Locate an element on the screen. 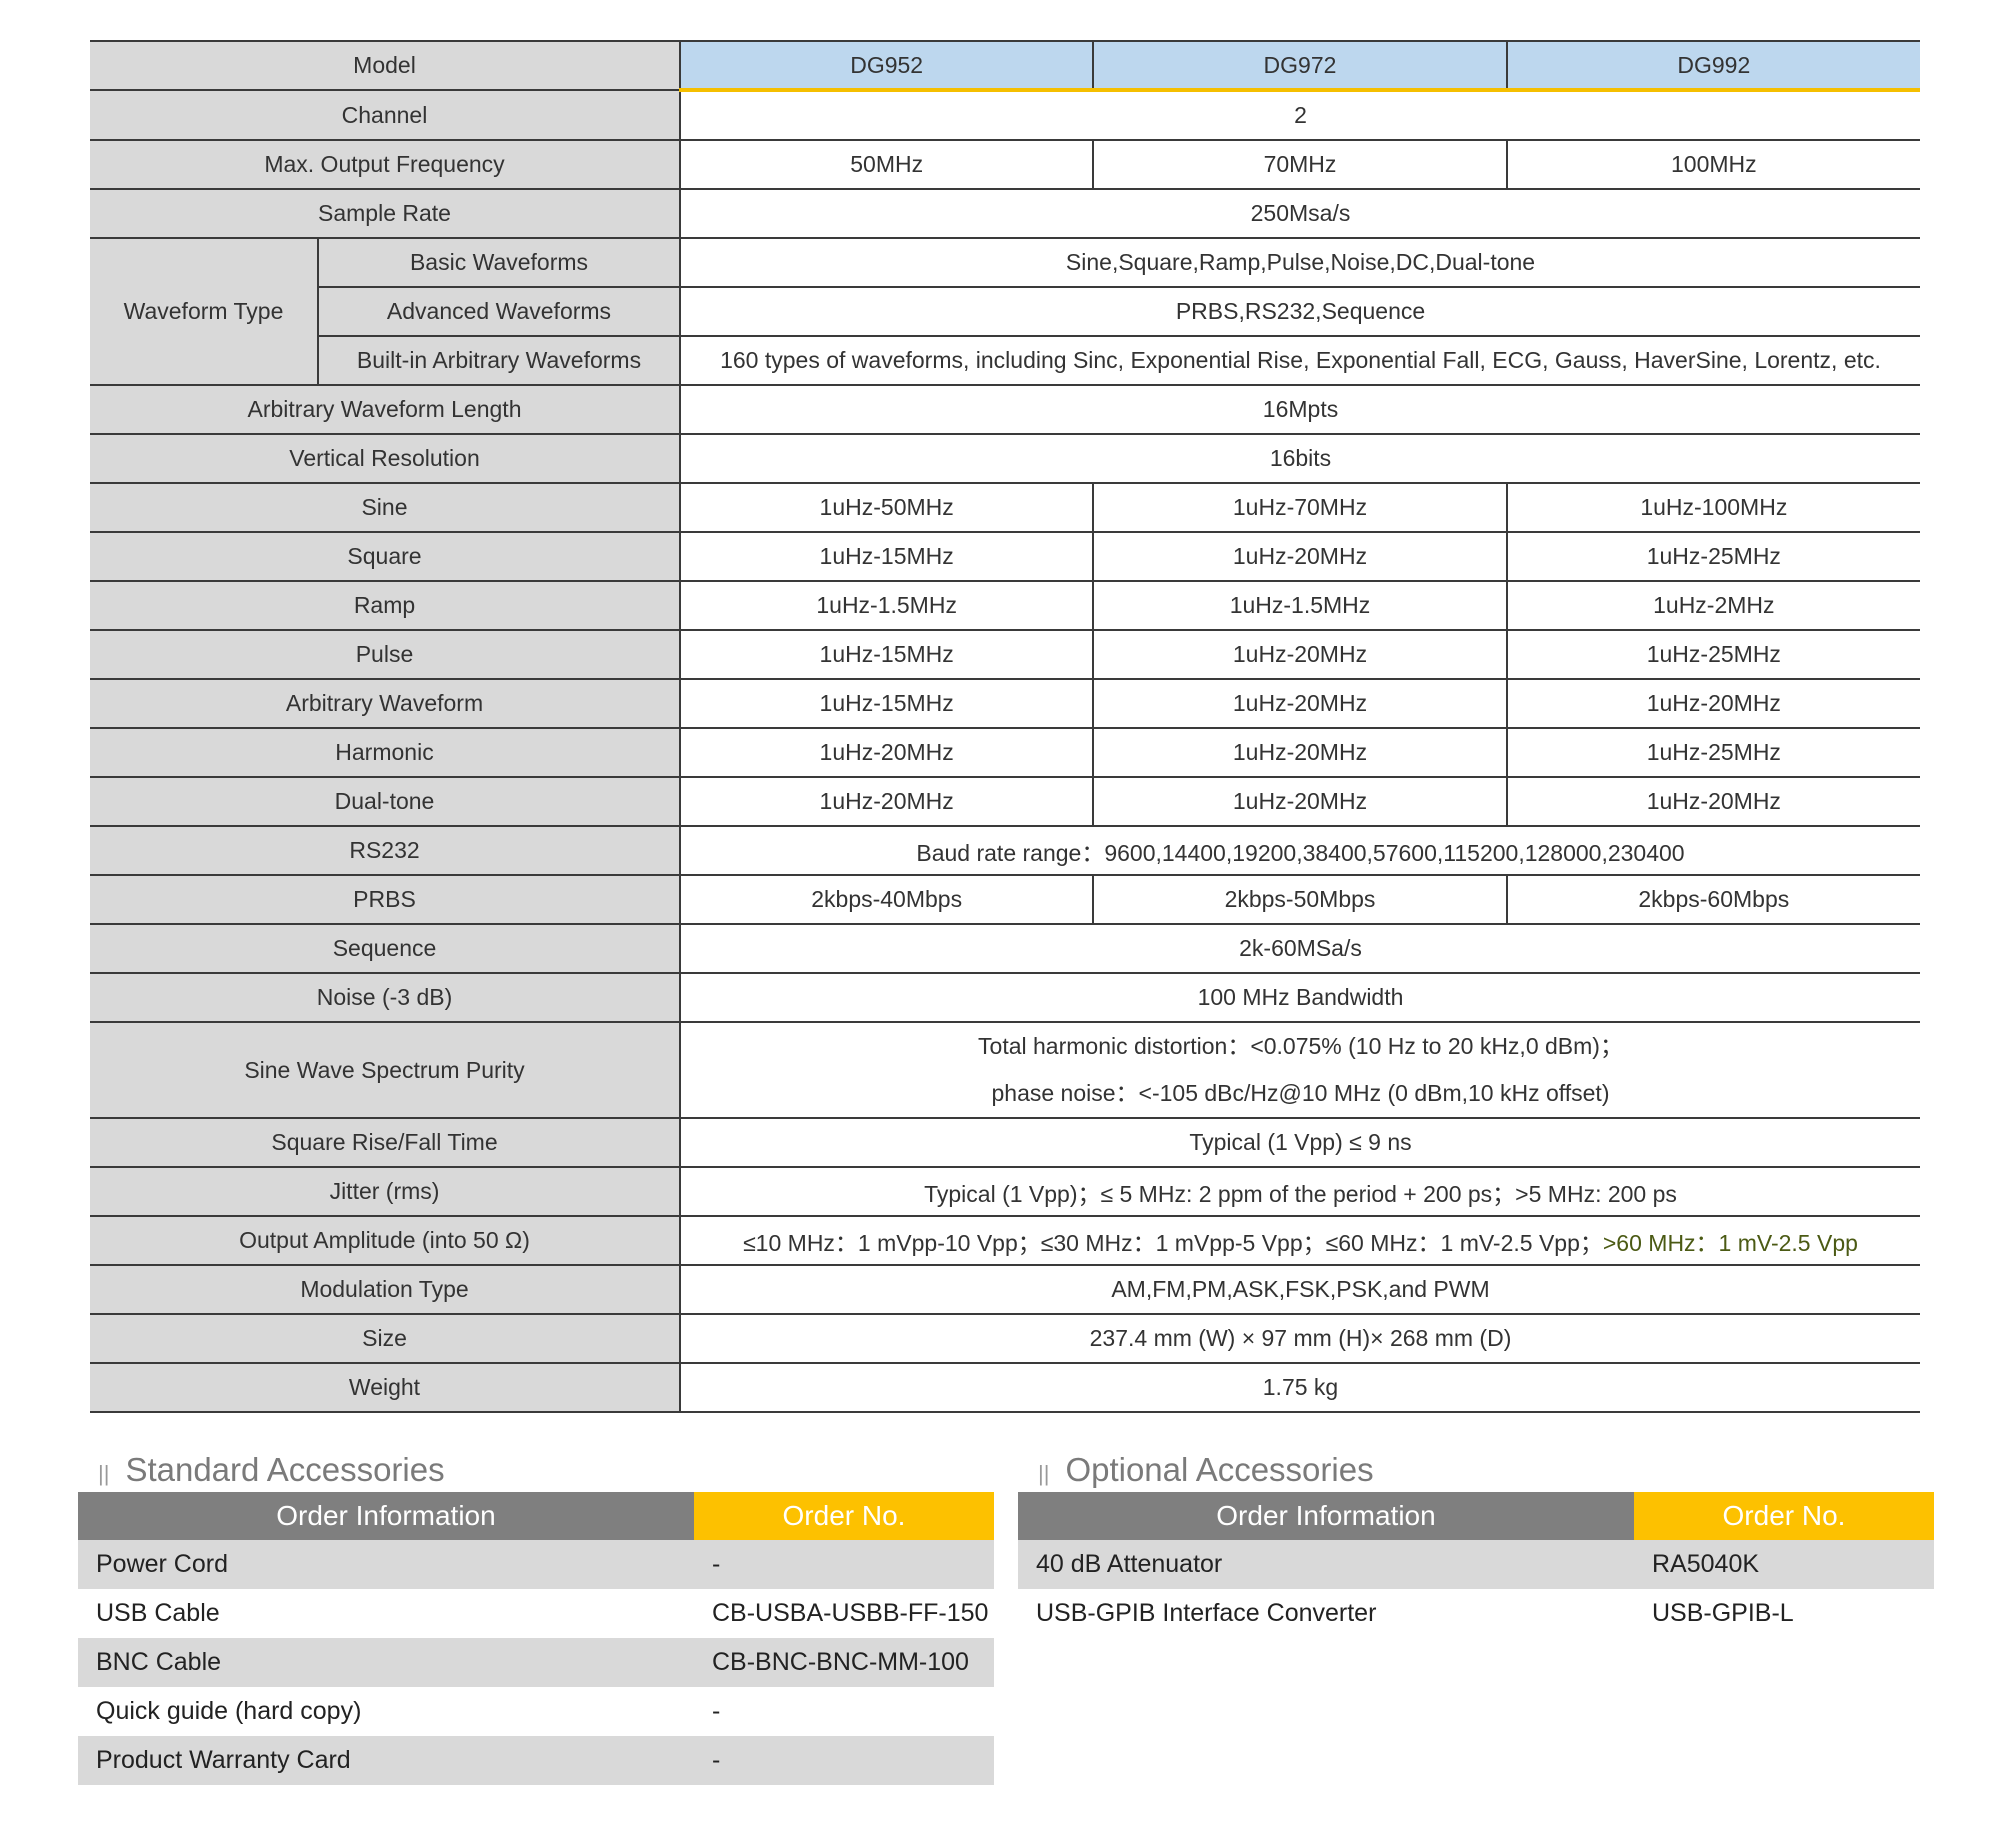  row-value: 2k-60MSa/s is located at coordinates (1300, 949).